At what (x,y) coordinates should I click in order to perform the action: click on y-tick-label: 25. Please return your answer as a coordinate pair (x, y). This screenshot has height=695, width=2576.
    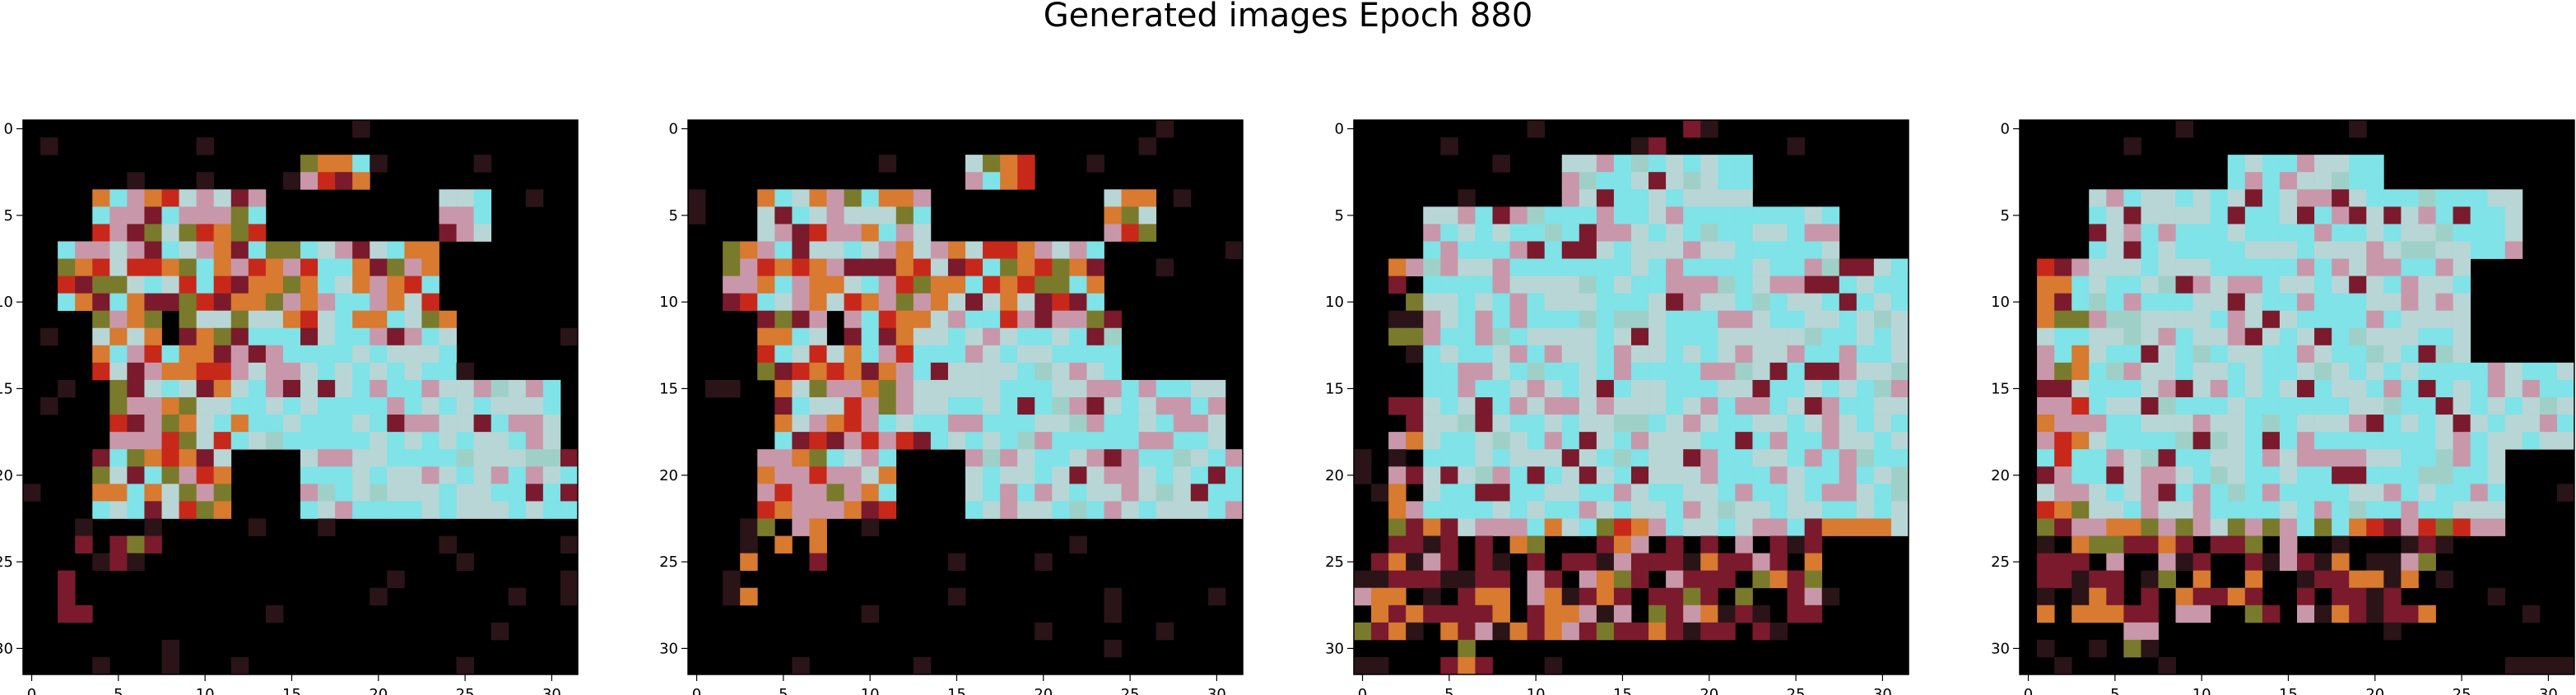
    Looking at the image, I should click on (668, 562).